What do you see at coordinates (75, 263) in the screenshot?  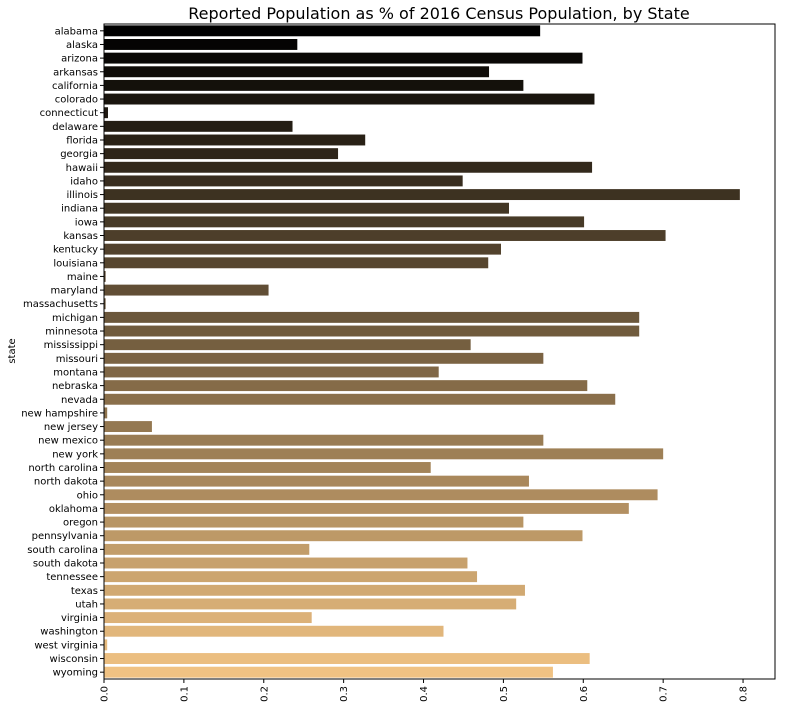 I see `y-tick-label: louisiana` at bounding box center [75, 263].